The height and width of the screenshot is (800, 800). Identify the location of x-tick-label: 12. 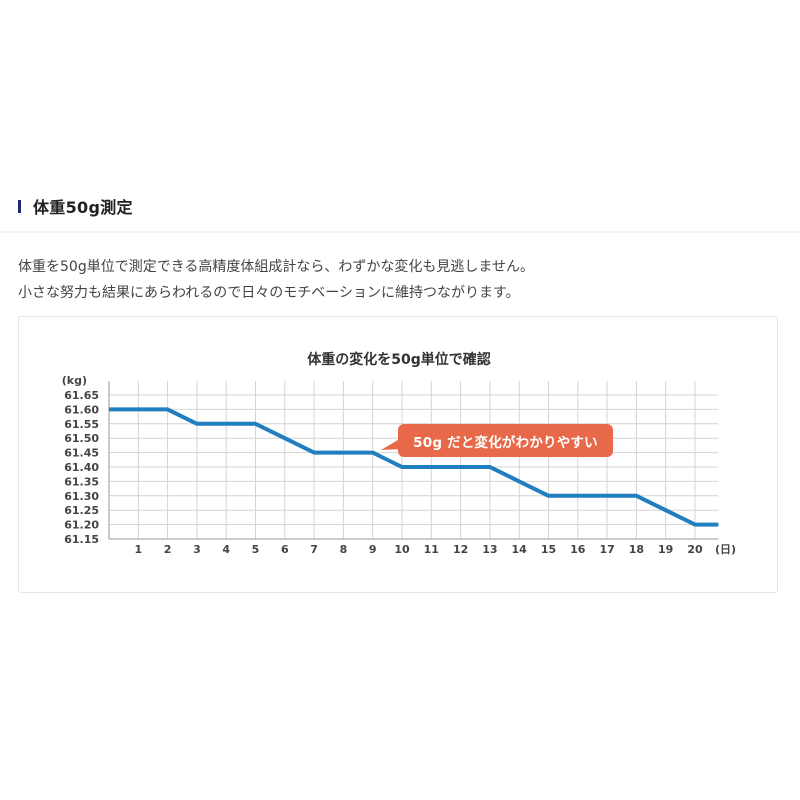
(460, 549).